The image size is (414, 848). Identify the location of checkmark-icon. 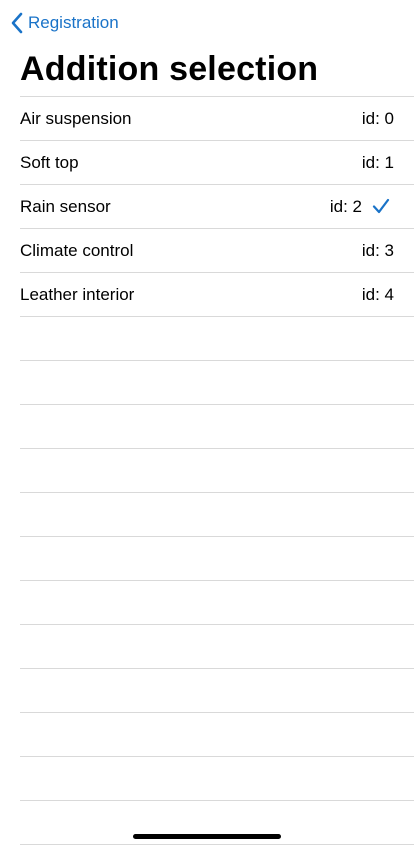
(381, 208).